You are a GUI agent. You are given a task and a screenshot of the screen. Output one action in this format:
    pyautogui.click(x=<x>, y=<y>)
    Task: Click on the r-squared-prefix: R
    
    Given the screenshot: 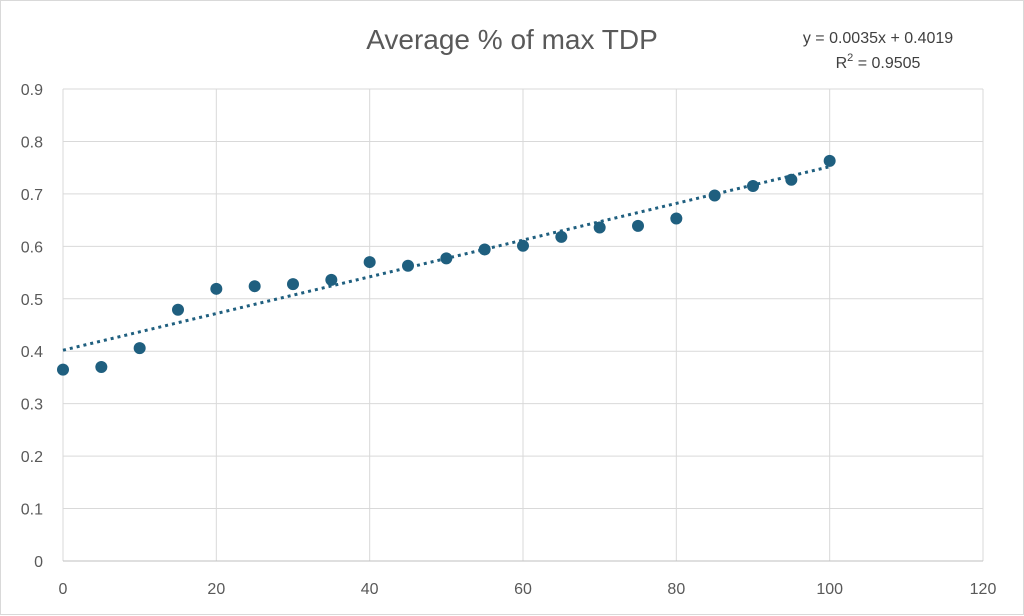 What is the action you would take?
    pyautogui.click(x=842, y=63)
    